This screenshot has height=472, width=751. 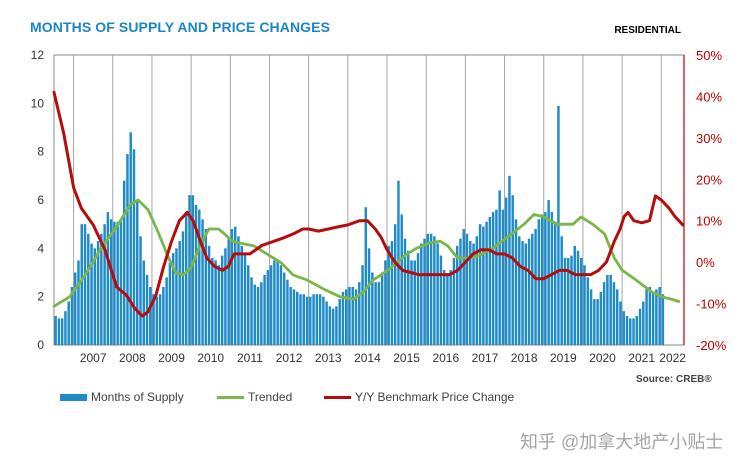 I want to click on source-label: Source: CREB®, so click(x=674, y=379).